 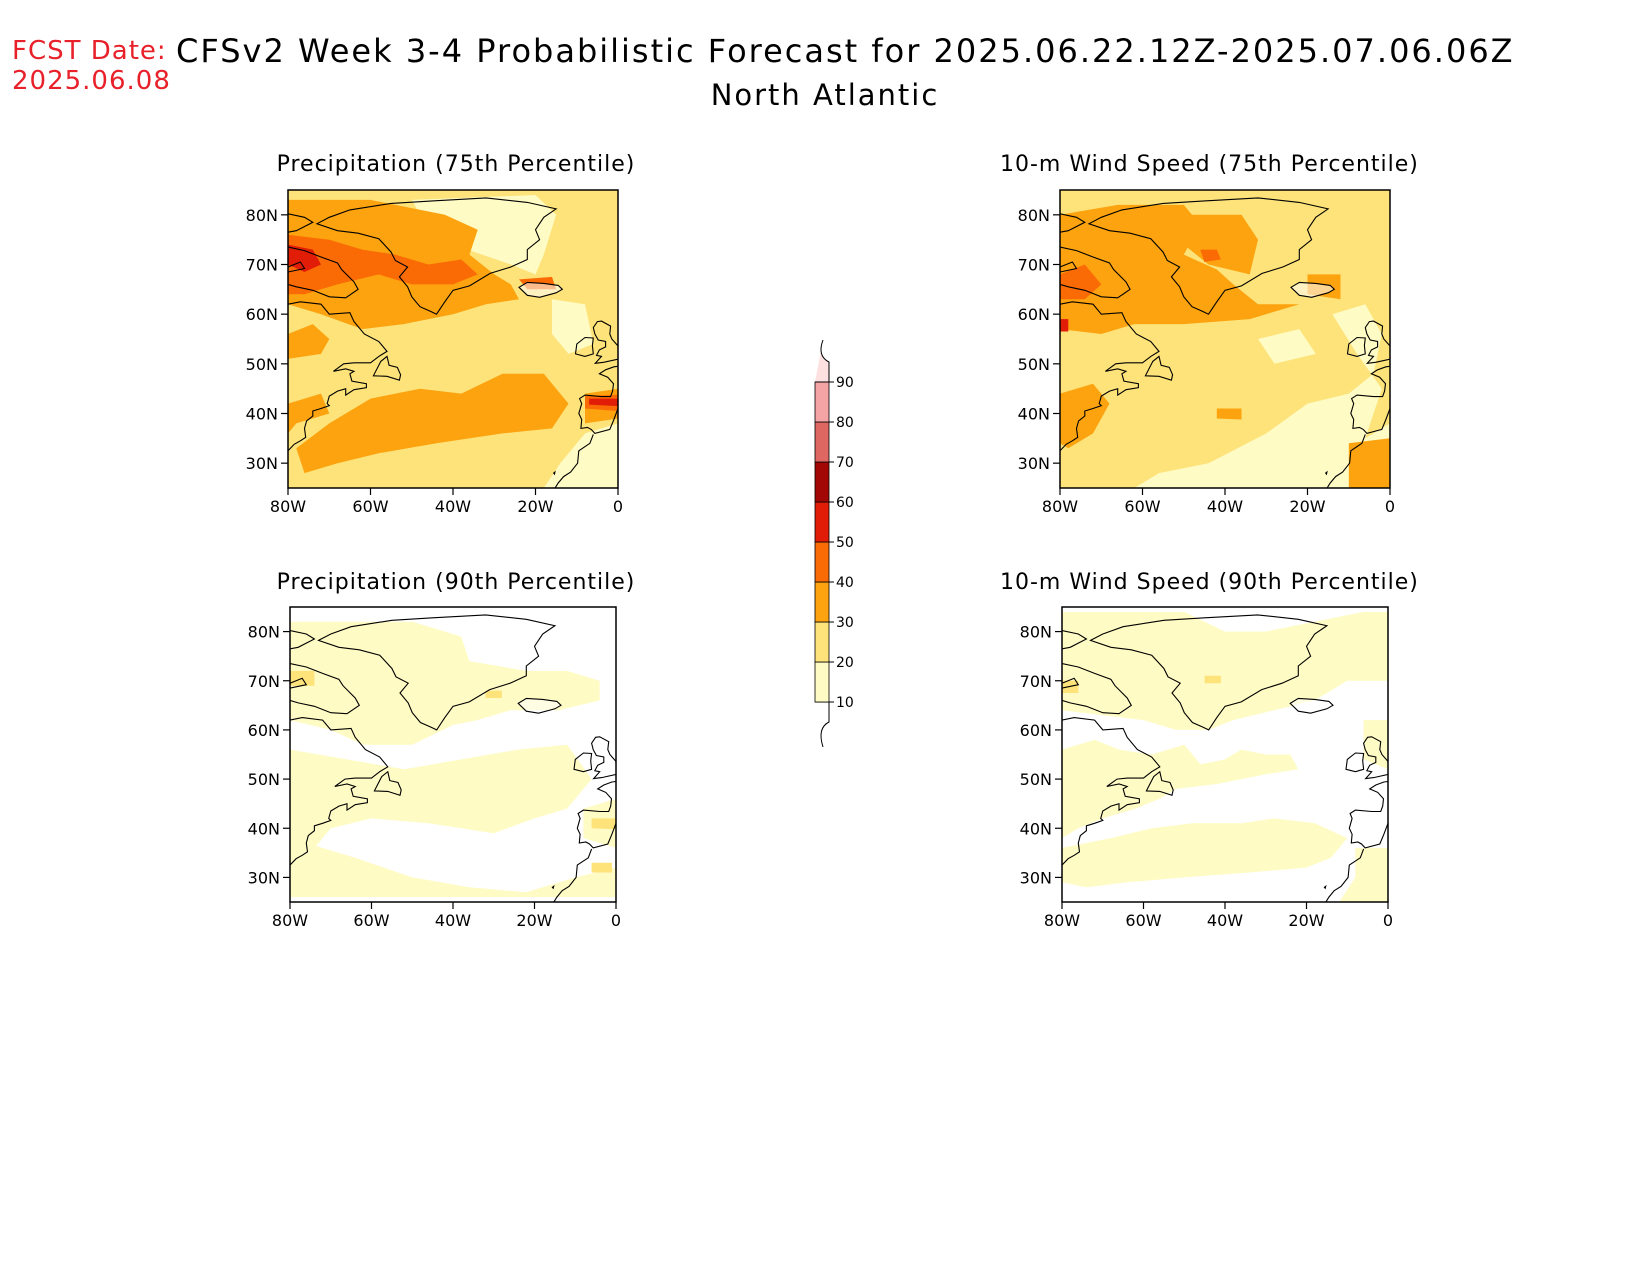 I want to click on colorbar-label: 60, so click(x=845, y=503).